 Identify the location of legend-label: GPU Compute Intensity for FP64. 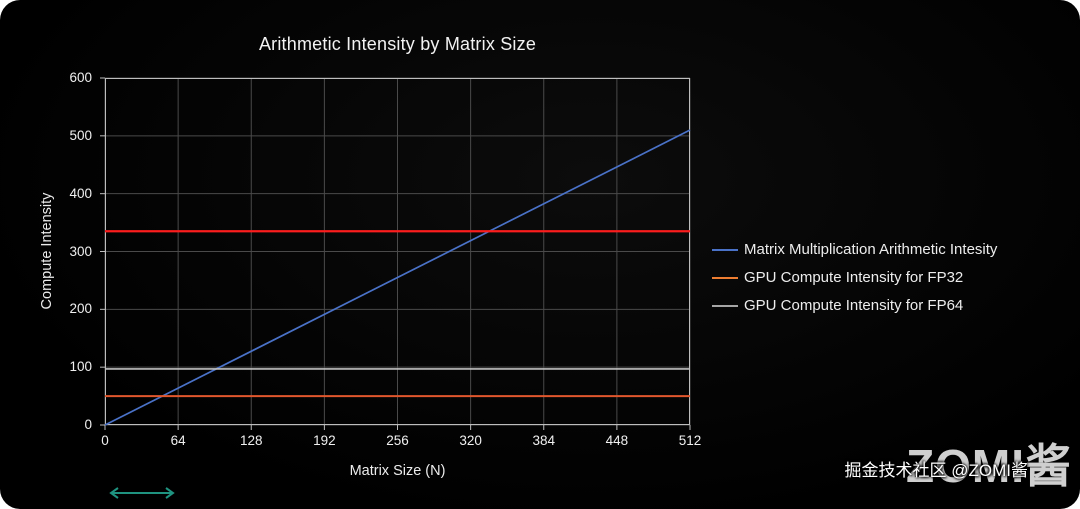
(854, 305).